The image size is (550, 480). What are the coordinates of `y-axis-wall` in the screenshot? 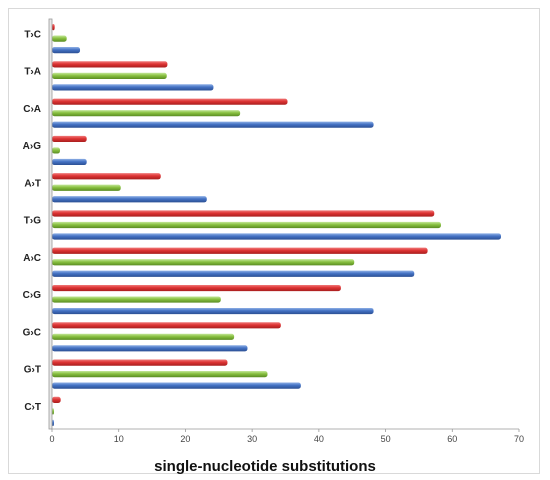 It's located at (50, 224).